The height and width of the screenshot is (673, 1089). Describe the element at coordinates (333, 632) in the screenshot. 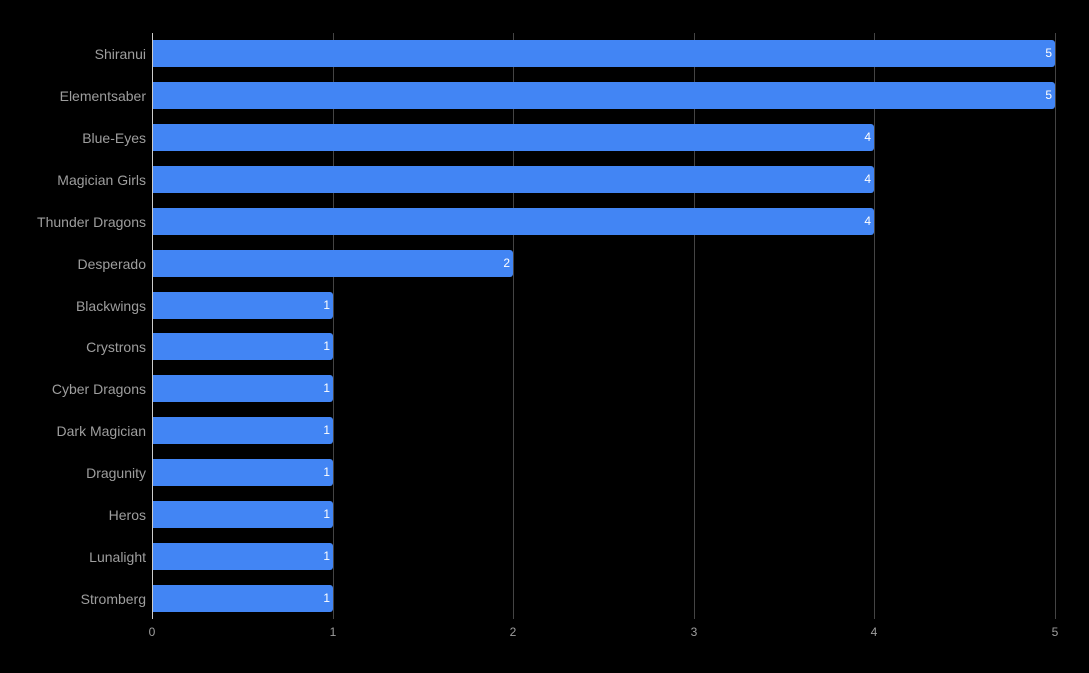

I see `x-tick-label: 1` at that location.